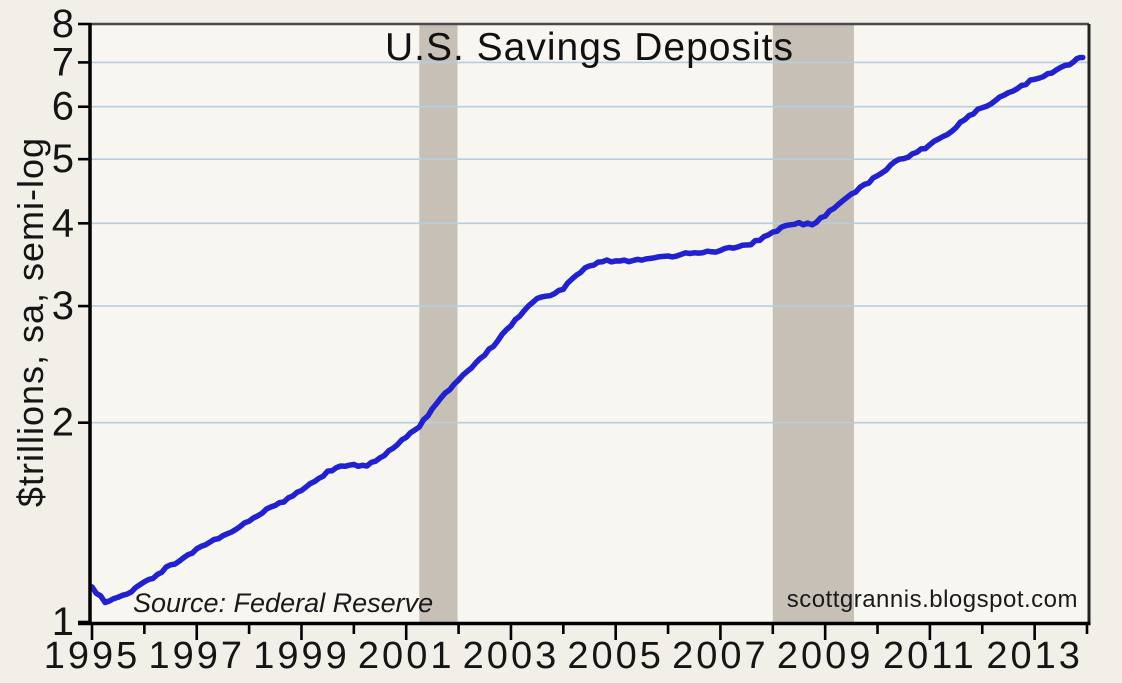 The image size is (1122, 683). Describe the element at coordinates (283, 603) in the screenshot. I see `source-note: Source: Federal Reserve` at that location.